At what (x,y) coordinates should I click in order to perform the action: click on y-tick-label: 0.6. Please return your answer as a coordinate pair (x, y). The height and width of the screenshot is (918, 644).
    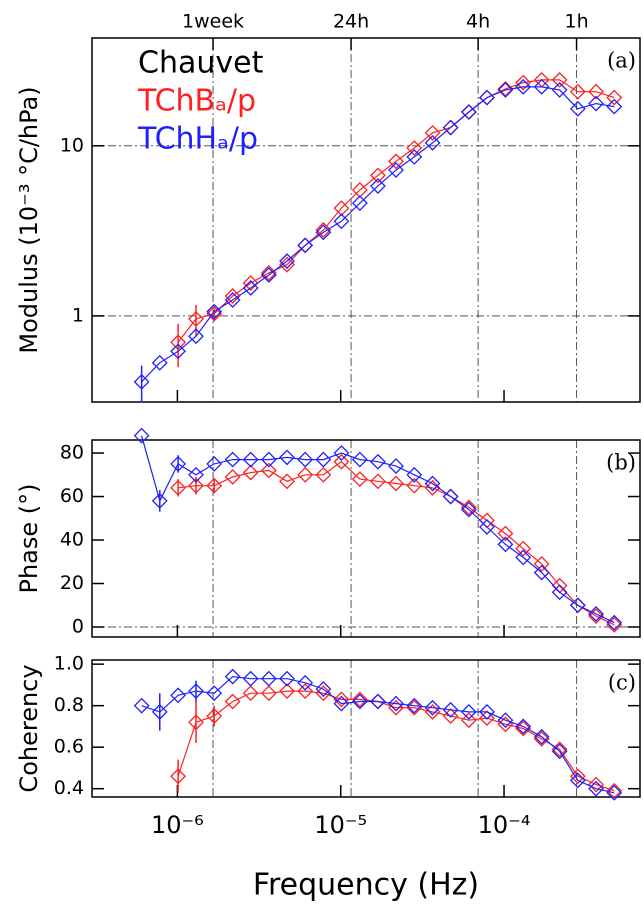
    Looking at the image, I should click on (69, 747).